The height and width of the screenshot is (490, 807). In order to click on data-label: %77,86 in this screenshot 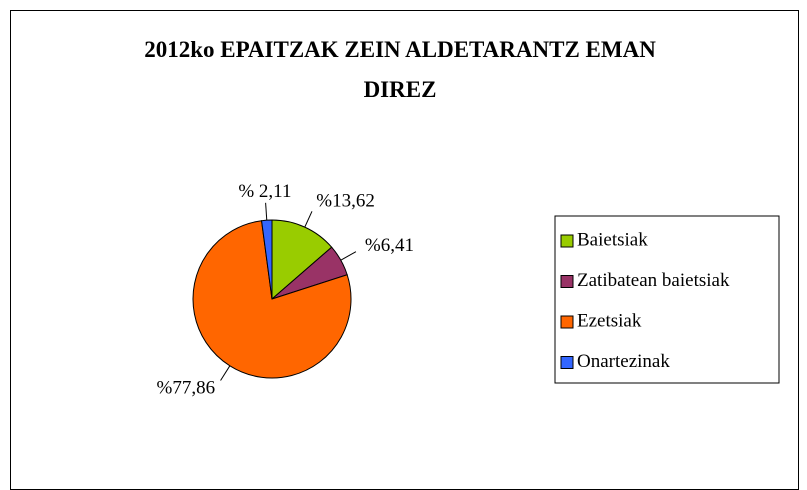, I will do `click(186, 388)`.